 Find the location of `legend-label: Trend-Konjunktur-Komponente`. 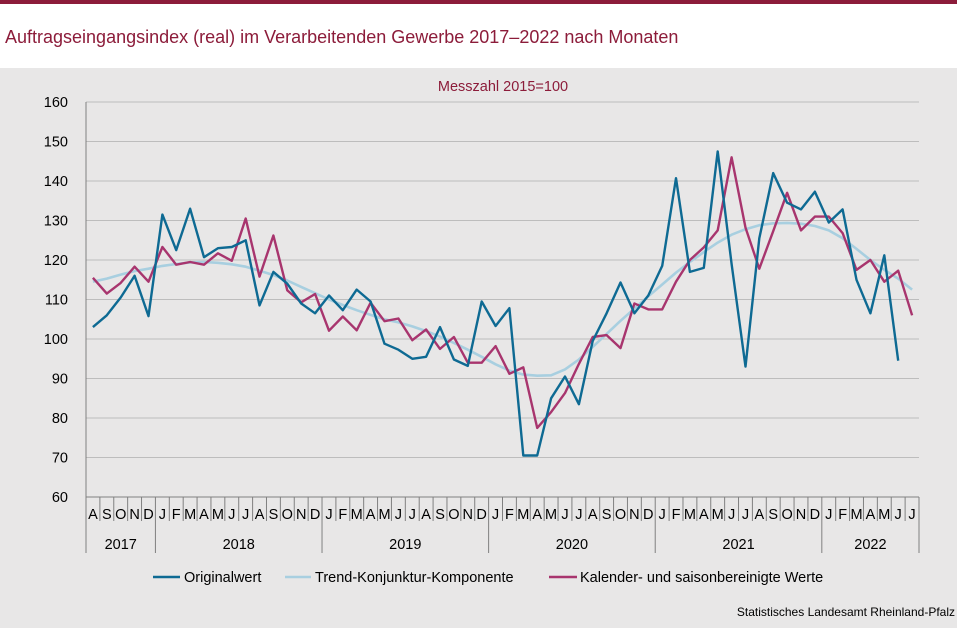

legend-label: Trend-Konjunktur-Komponente is located at coordinates (414, 578).